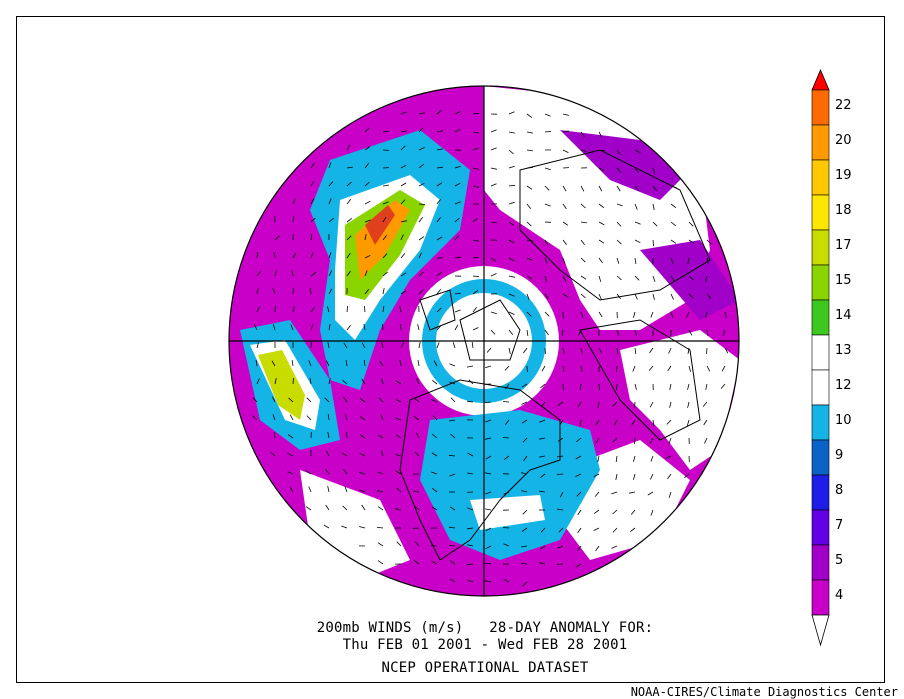 This screenshot has width=904, height=699. I want to click on field-purple-n, so click(625, 165).